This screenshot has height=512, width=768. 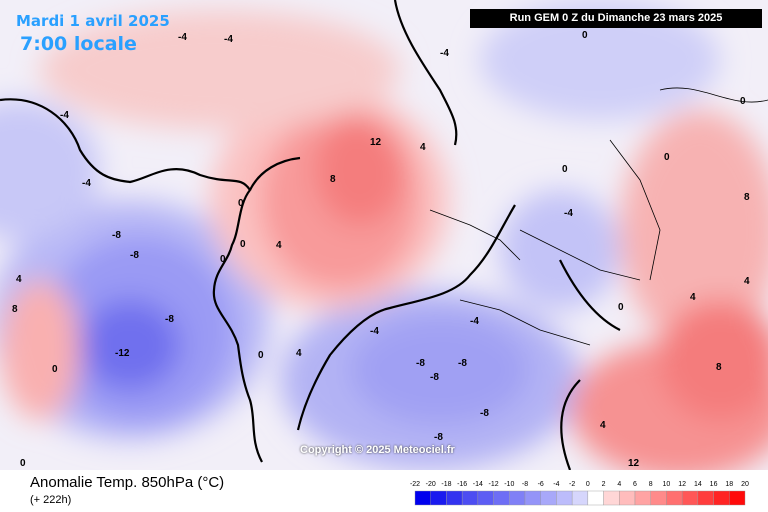 I want to click on variable-title: Anomalie Temp. 850hPa (°C), so click(x=127, y=482).